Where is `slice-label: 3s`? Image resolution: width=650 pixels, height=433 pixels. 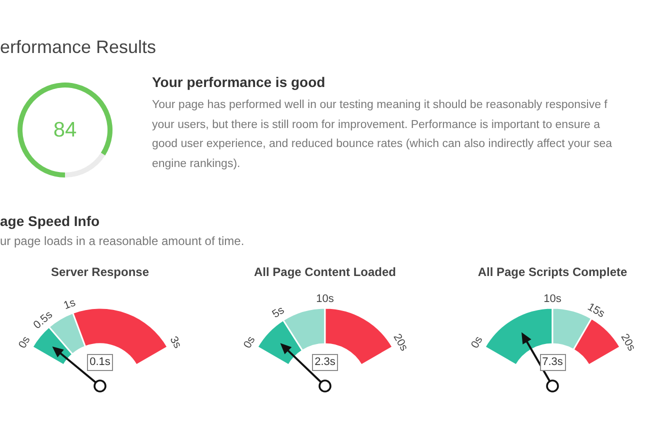 slice-label: 3s is located at coordinates (175, 342).